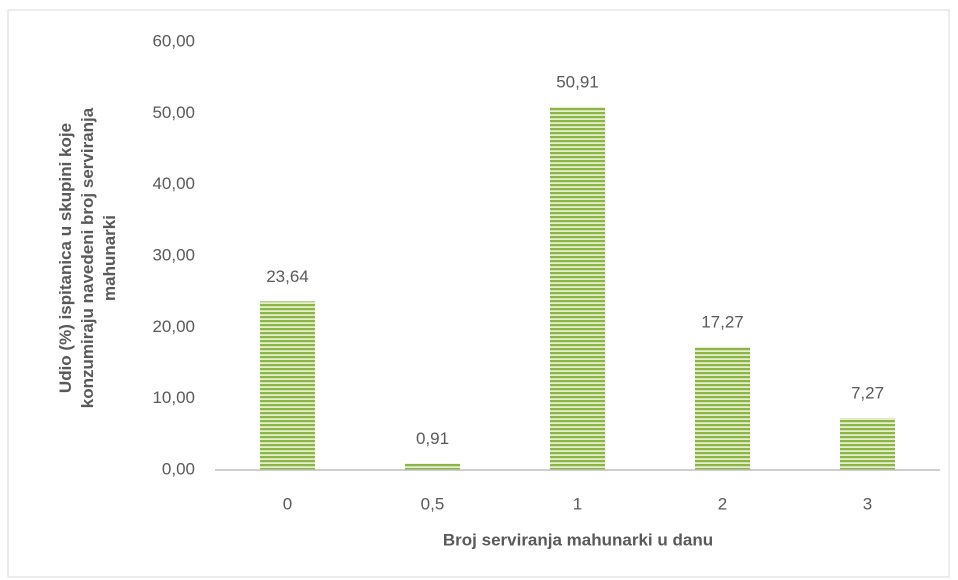 The height and width of the screenshot is (580, 958). I want to click on x-axis-title: Broj serviranja mahunarki u danu, so click(578, 539).